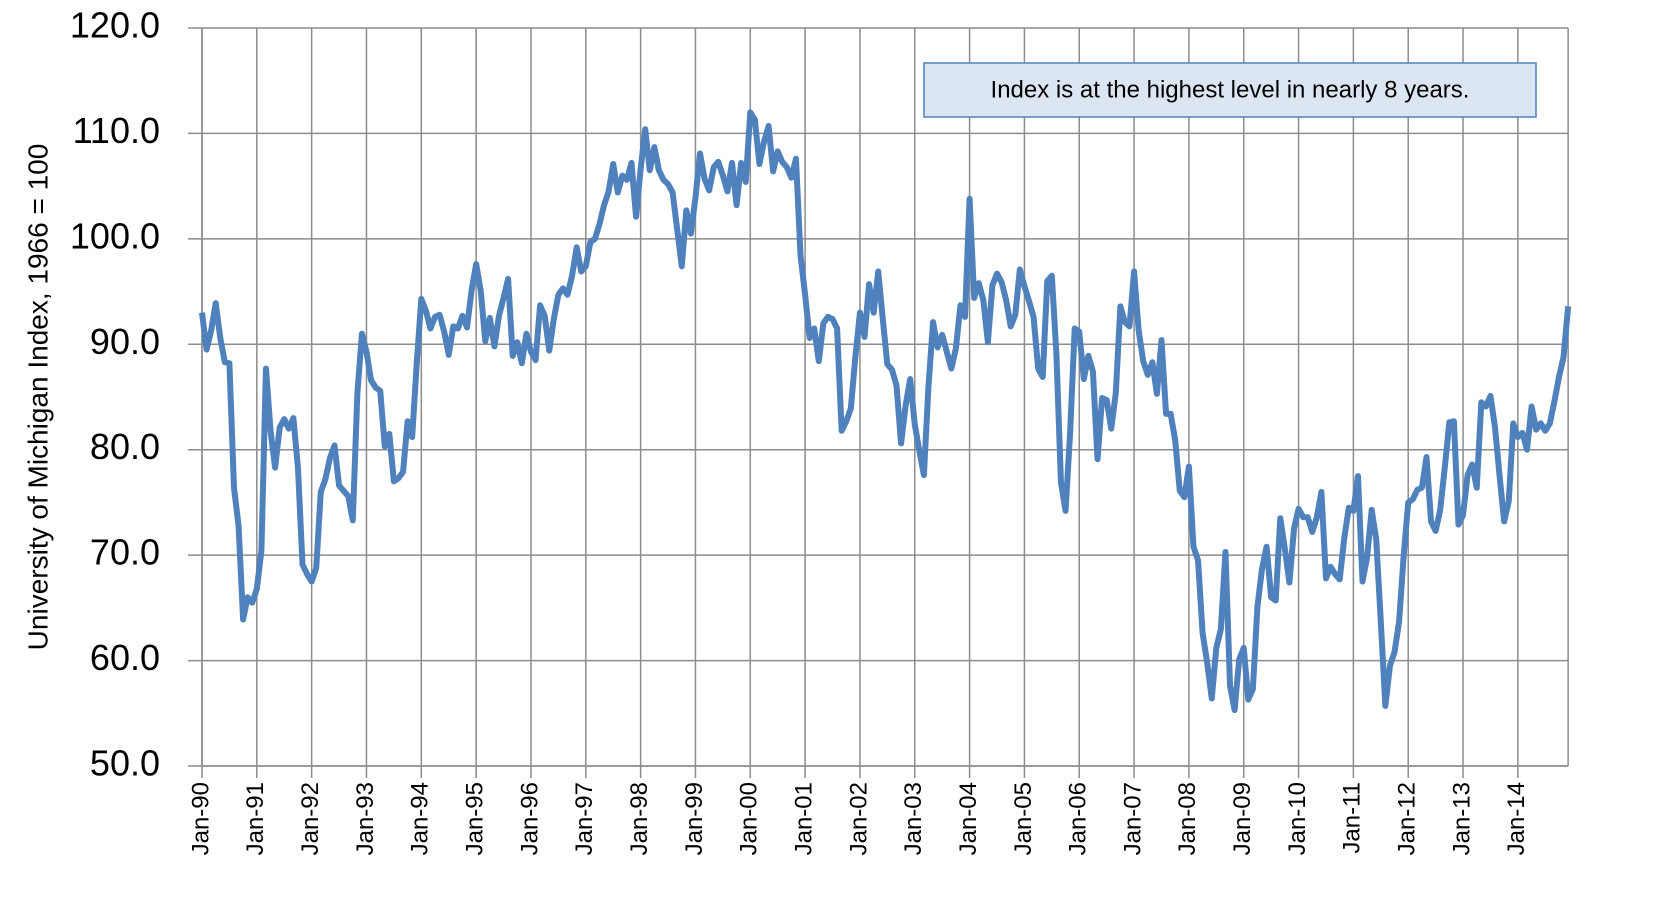 This screenshot has height=922, width=1667. Describe the element at coordinates (639, 818) in the screenshot. I see `x-tick-label: Jan-98` at that location.